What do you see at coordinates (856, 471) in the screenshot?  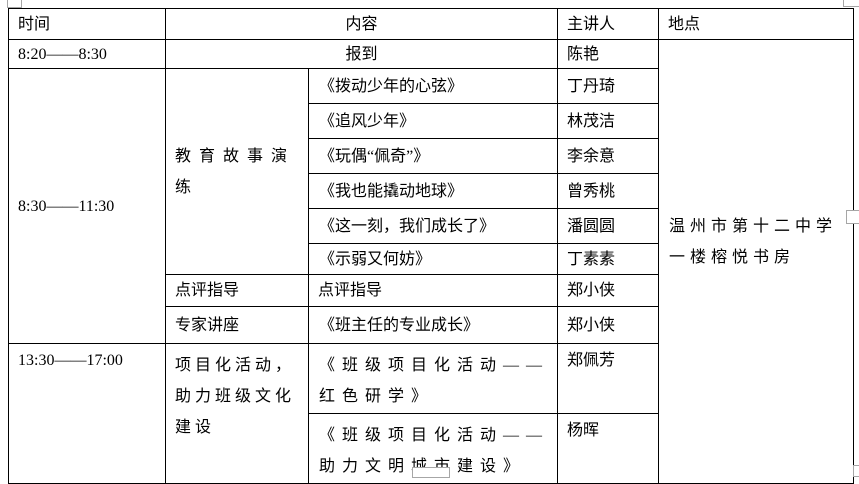 I see `table-handle-fragment-bottom-right` at bounding box center [856, 471].